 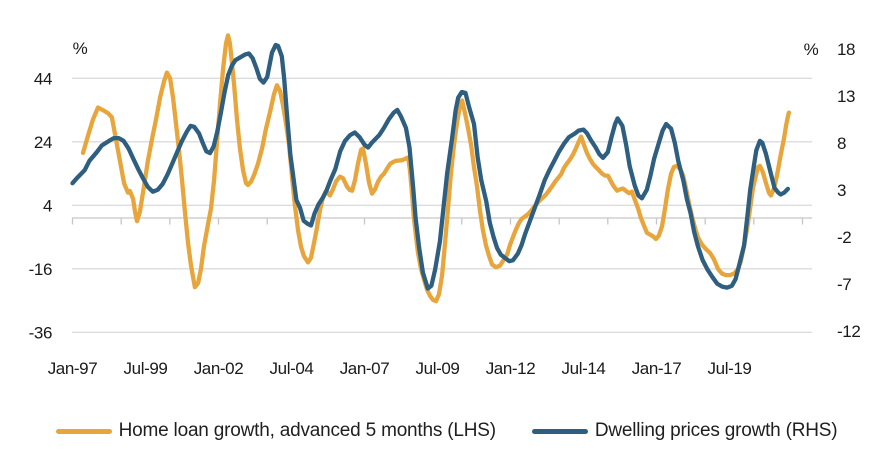 I want to click on y-axis-label-left: 4, so click(x=47, y=205).